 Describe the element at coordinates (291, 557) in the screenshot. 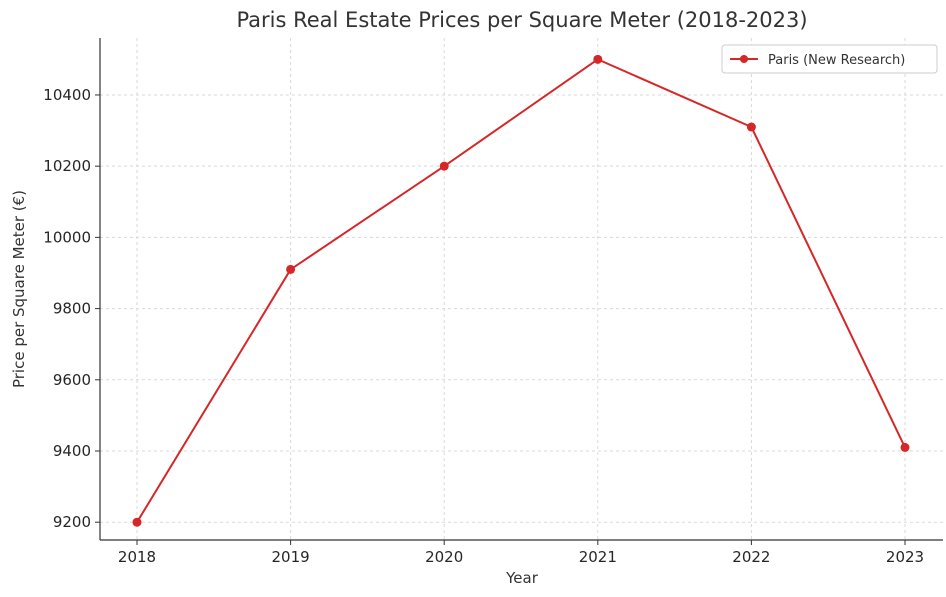

I see `x-tick-label: 2019` at that location.